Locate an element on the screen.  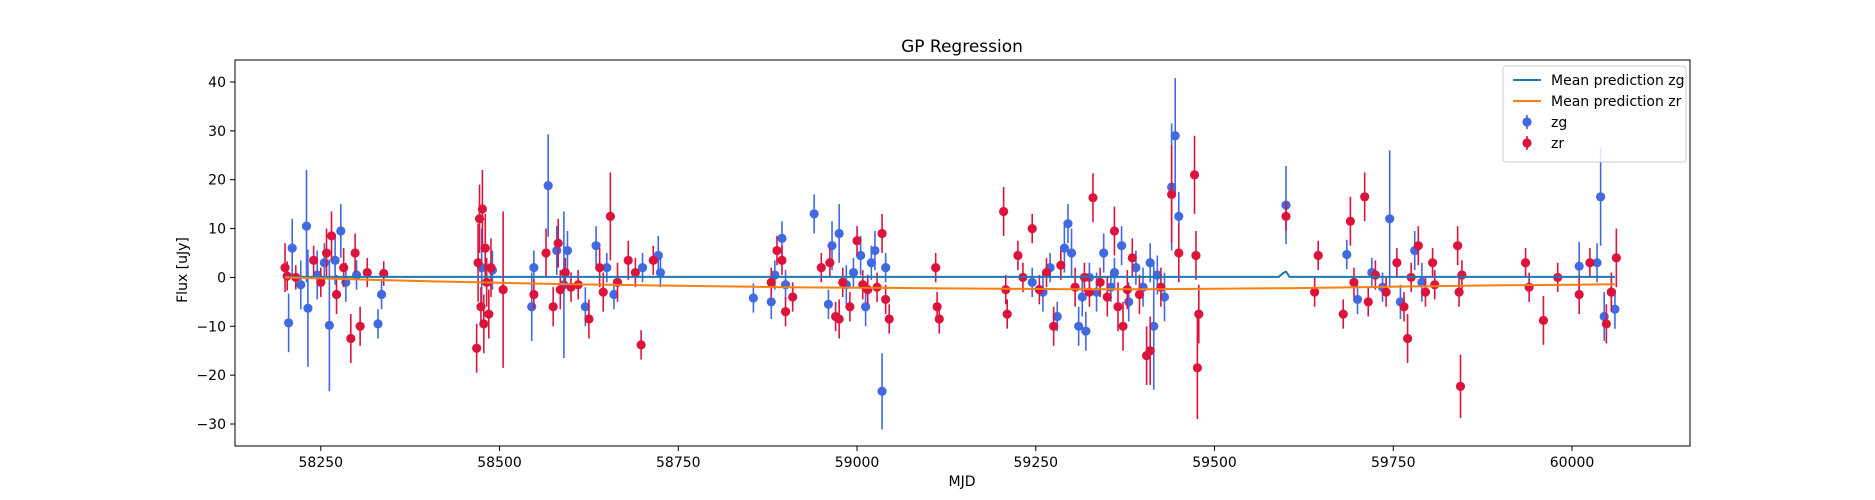
legend-label: zg is located at coordinates (1559, 123).